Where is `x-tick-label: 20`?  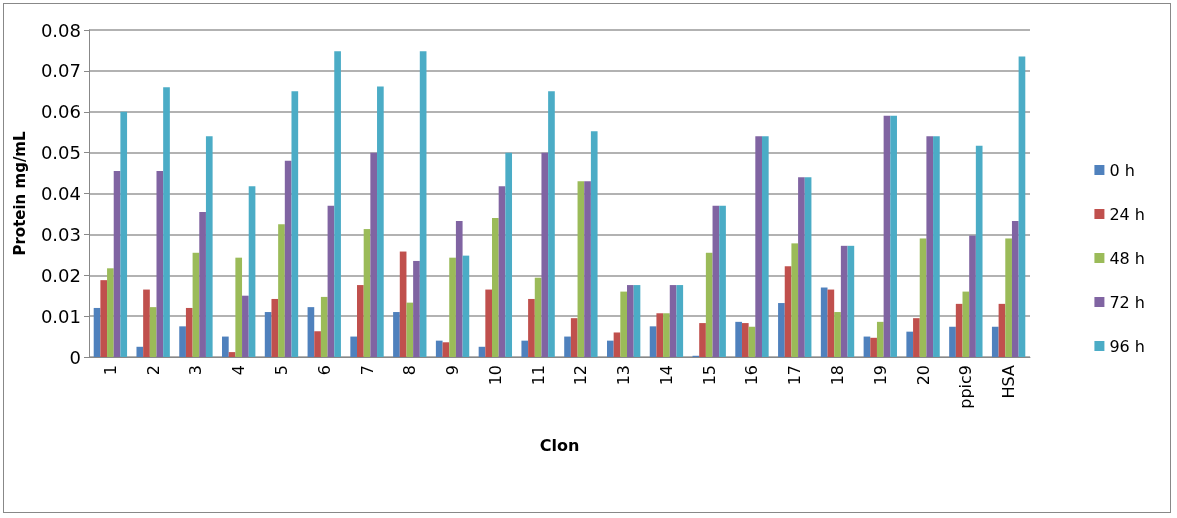 x-tick-label: 20 is located at coordinates (923, 375).